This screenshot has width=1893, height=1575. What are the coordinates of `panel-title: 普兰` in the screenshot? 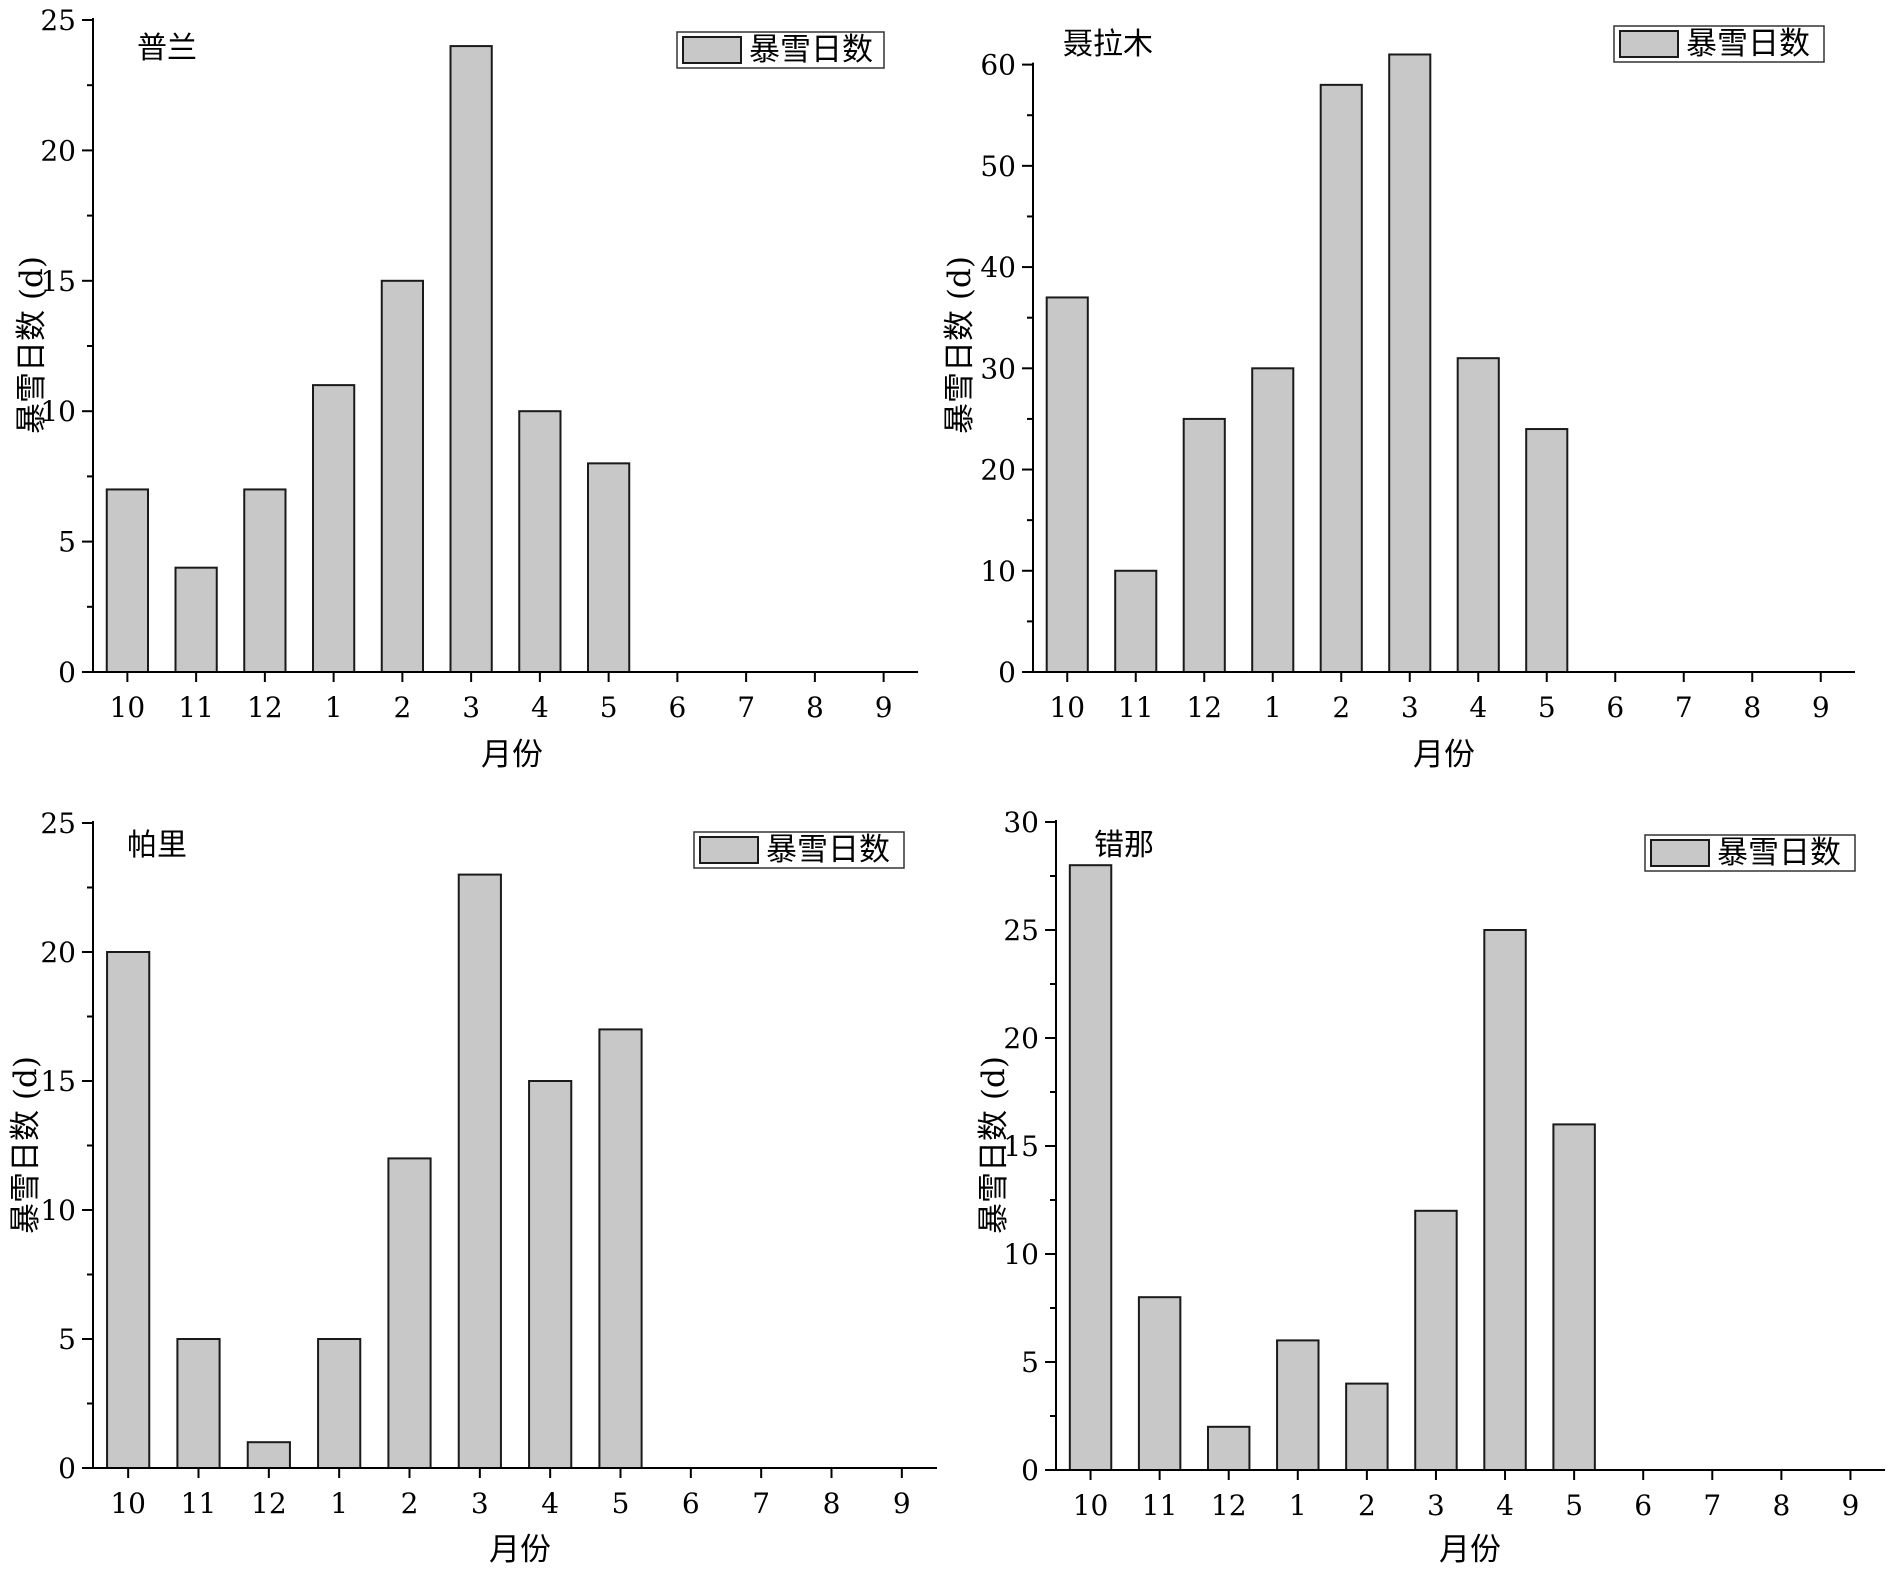 It's located at (167, 48).